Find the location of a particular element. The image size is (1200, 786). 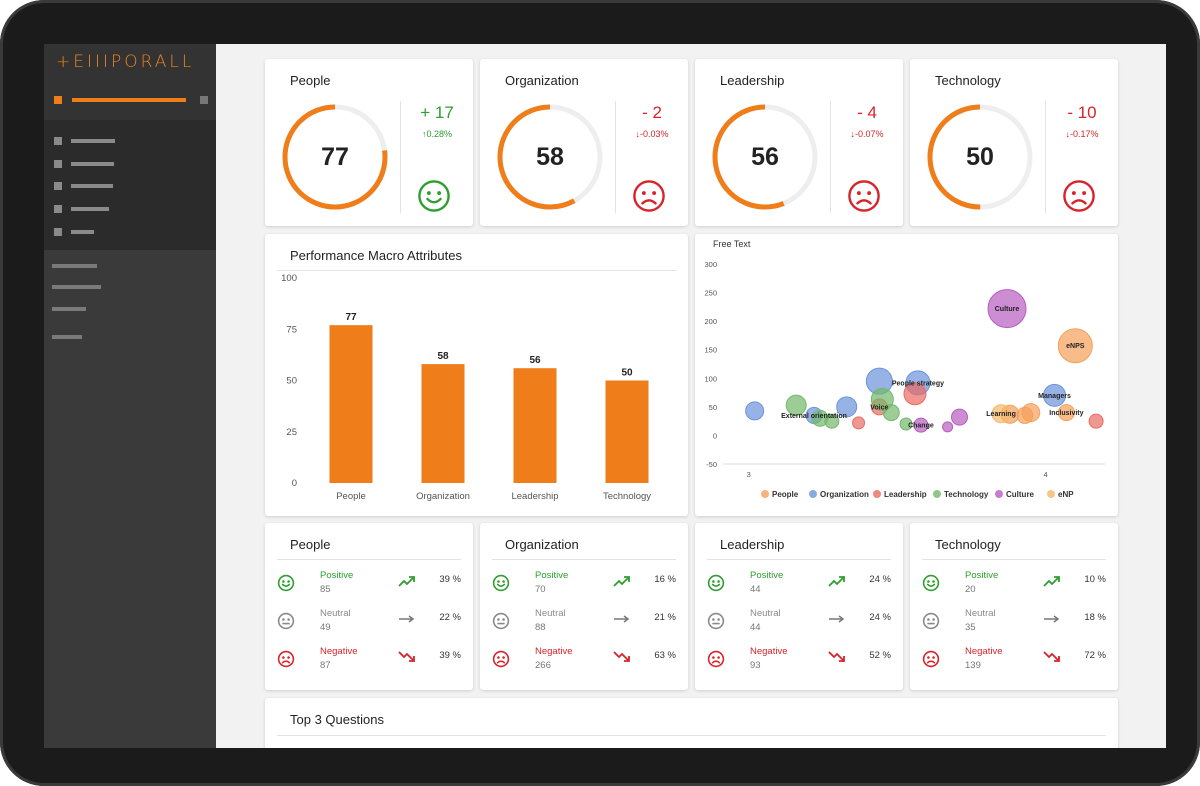

bubble-y-tick-label: 200 is located at coordinates (710, 321).